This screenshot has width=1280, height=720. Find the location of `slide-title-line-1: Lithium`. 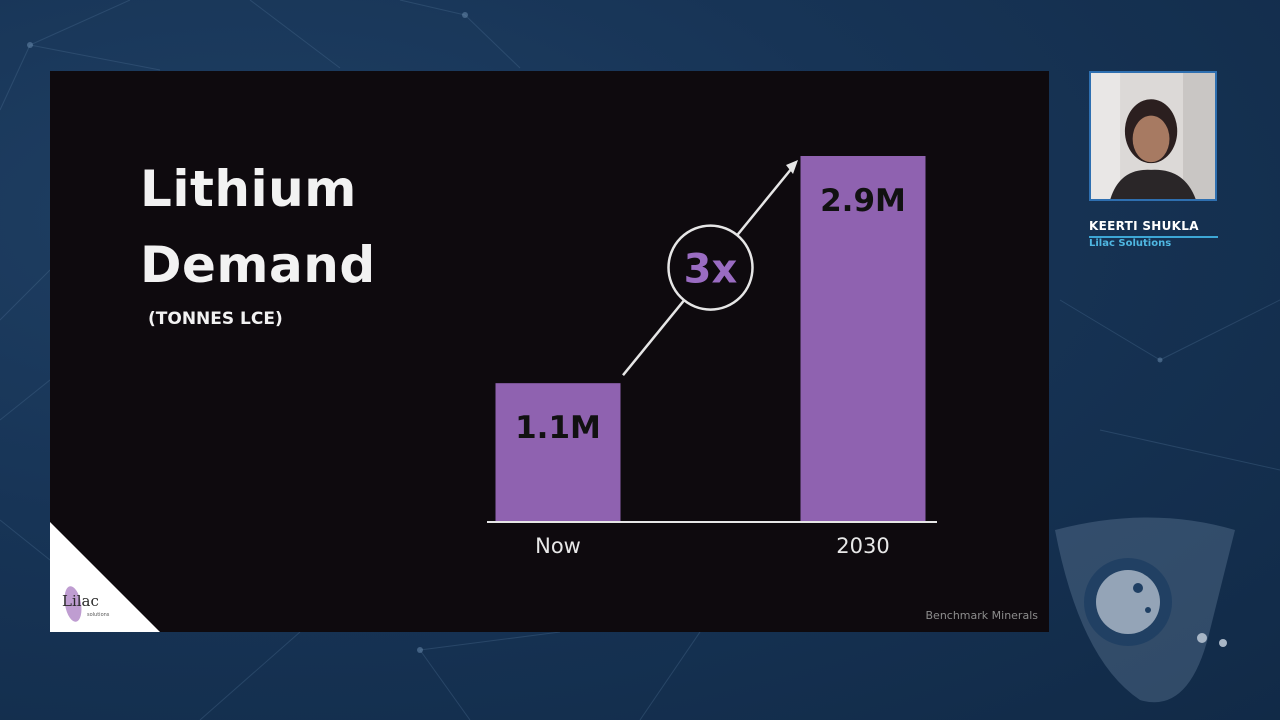

slide-title-line-1: Lithium is located at coordinates (248, 189).